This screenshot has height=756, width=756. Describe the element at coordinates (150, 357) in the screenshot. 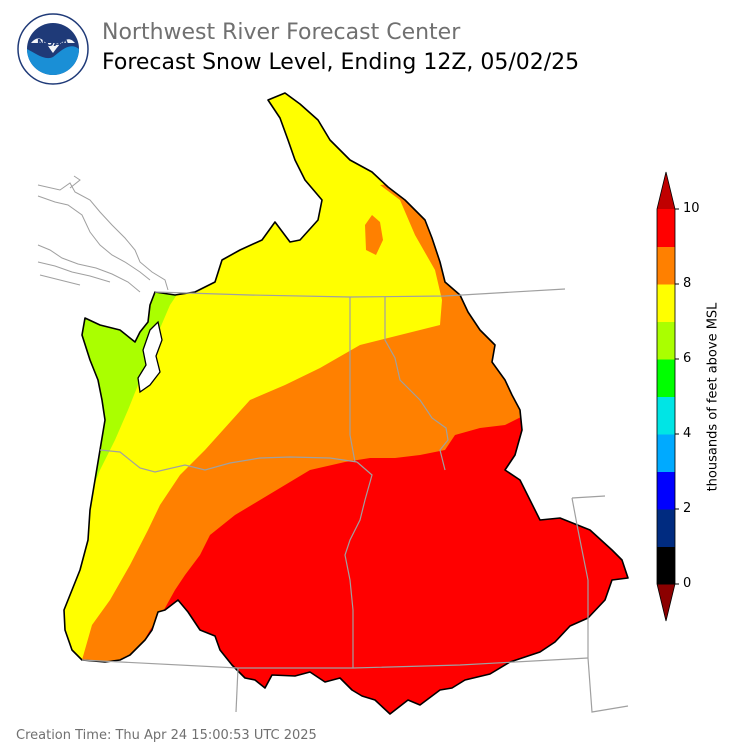

I see `puget-sound` at that location.